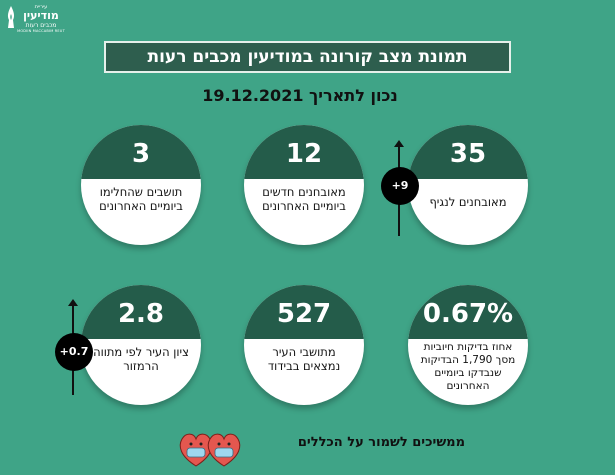 The height and width of the screenshot is (475, 615). Describe the element at coordinates (353, 95) in the screenshot. I see `date-label: נכון לתאריך` at that location.